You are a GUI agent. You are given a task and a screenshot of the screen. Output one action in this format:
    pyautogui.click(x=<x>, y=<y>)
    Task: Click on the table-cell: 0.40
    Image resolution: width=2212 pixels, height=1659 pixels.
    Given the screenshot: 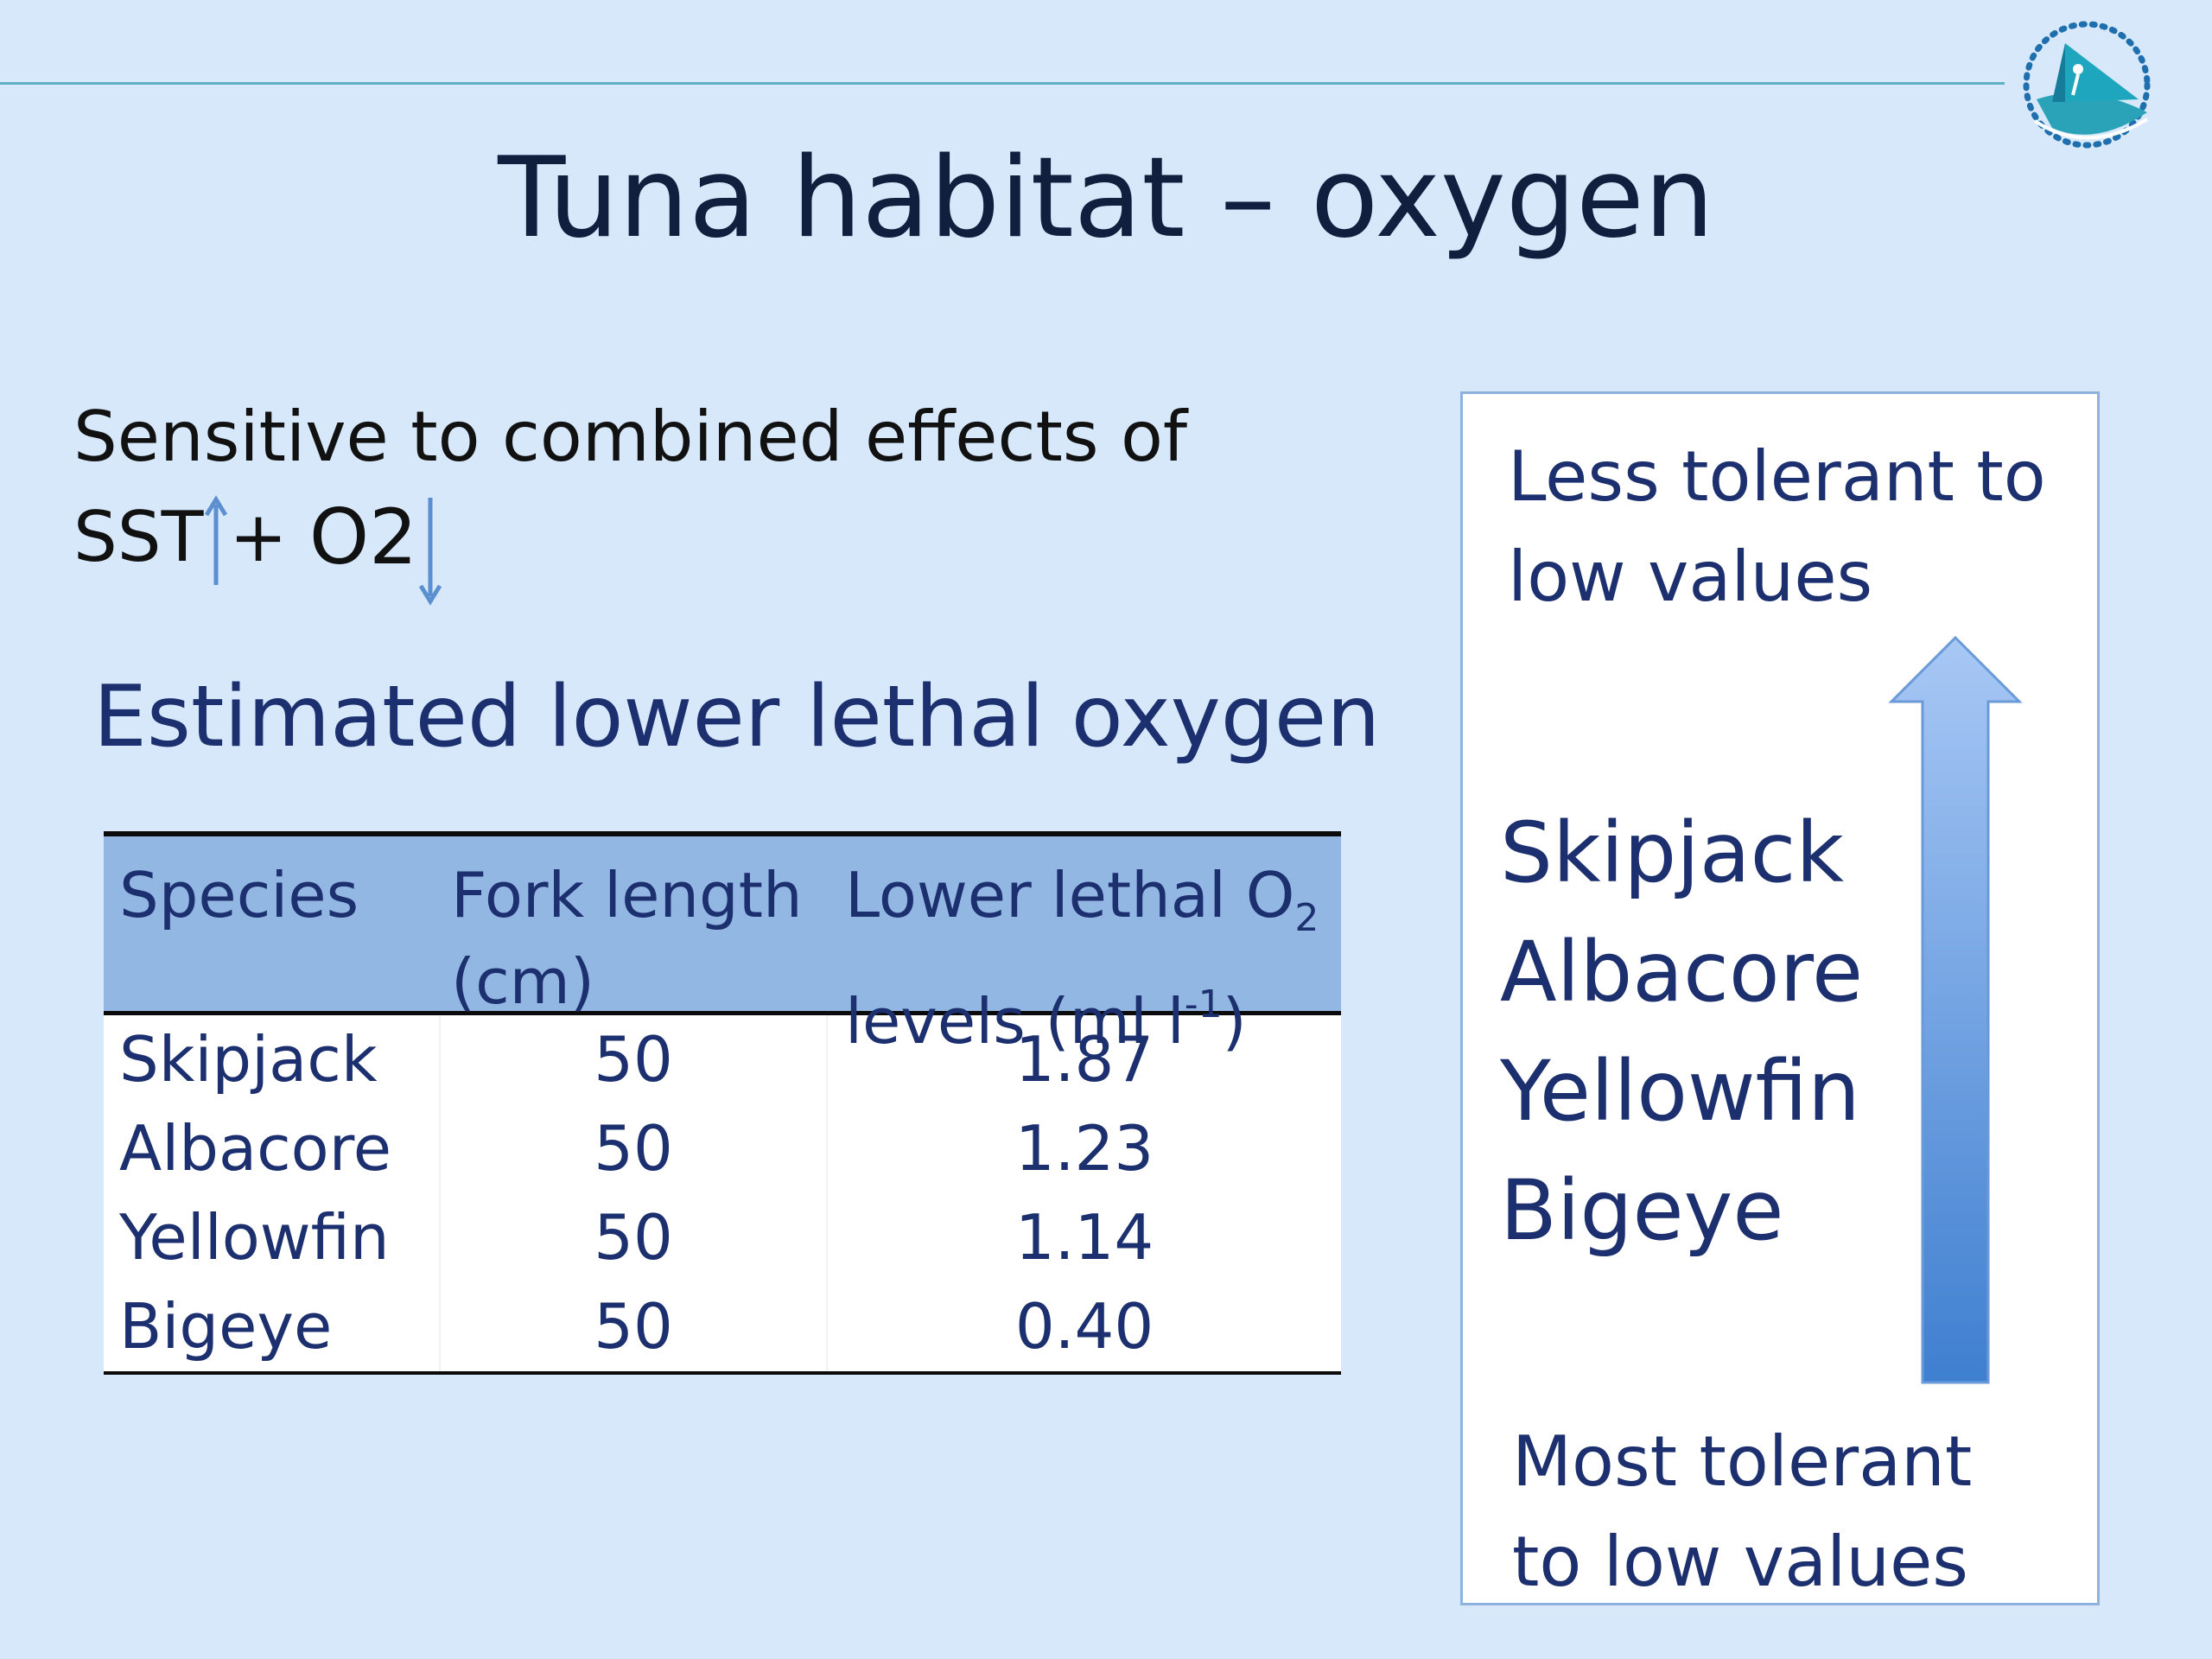 What is the action you would take?
    pyautogui.click(x=1084, y=1326)
    